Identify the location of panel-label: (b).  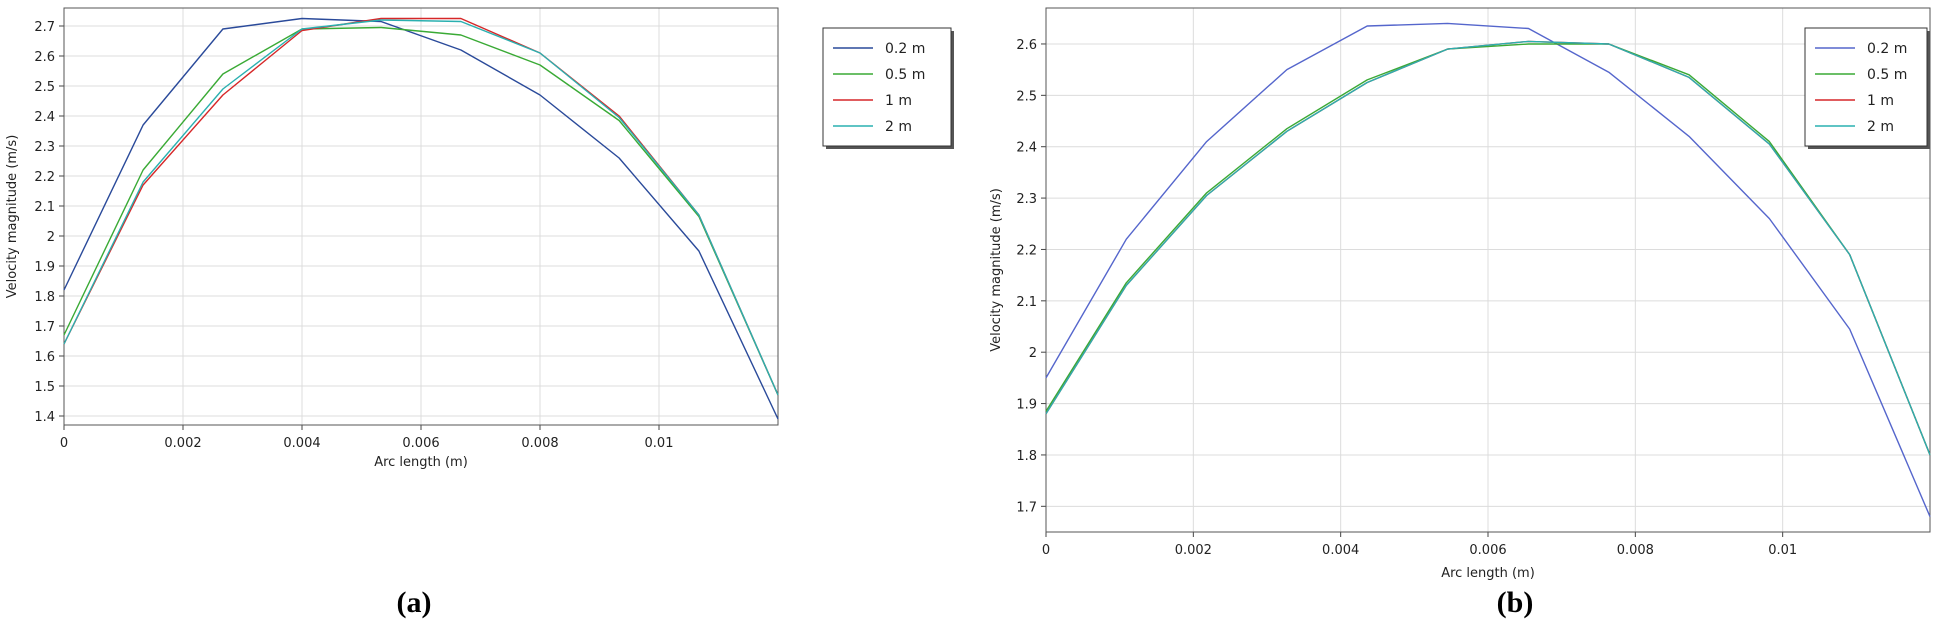
(1515, 602).